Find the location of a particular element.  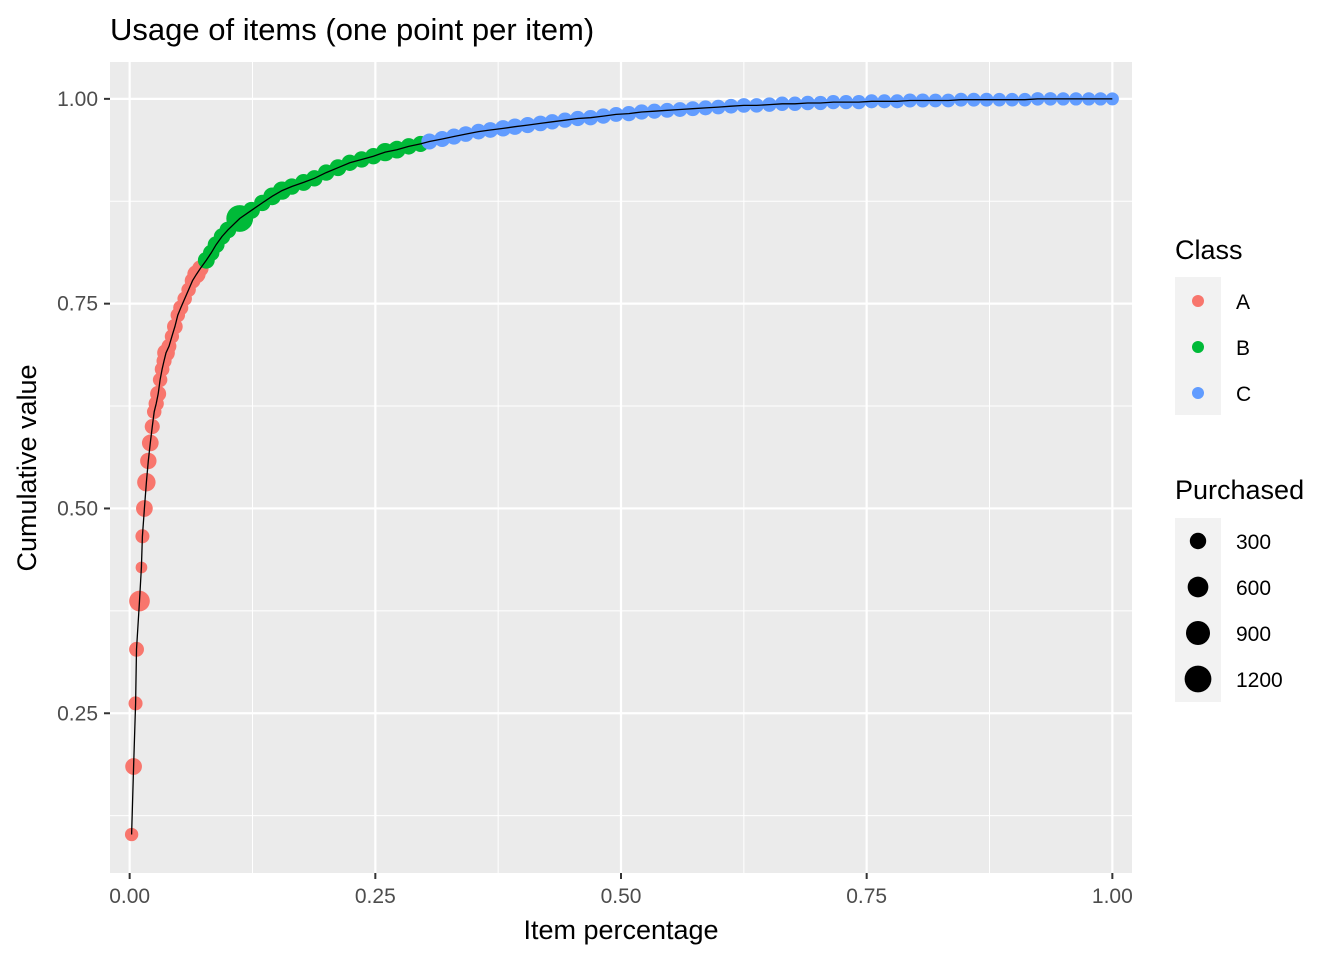

chart-title: Usage of items (one point per item) is located at coordinates (352, 29).